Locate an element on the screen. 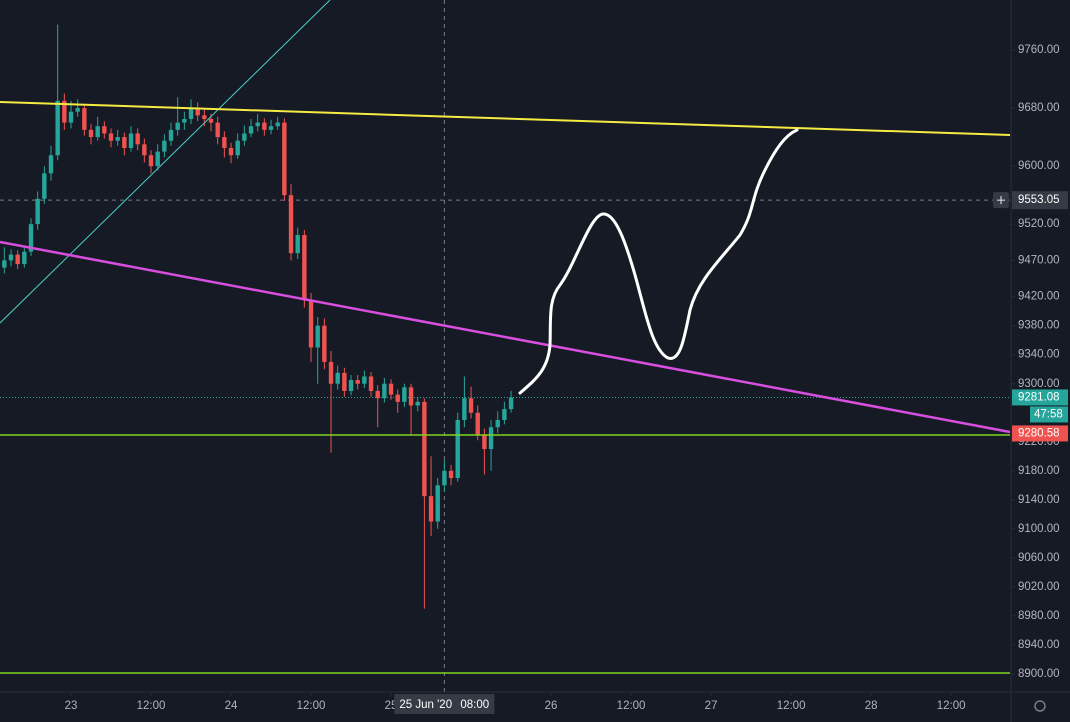 This screenshot has width=1070, height=722. y-tick-label: 9420.00 is located at coordinates (1039, 297).